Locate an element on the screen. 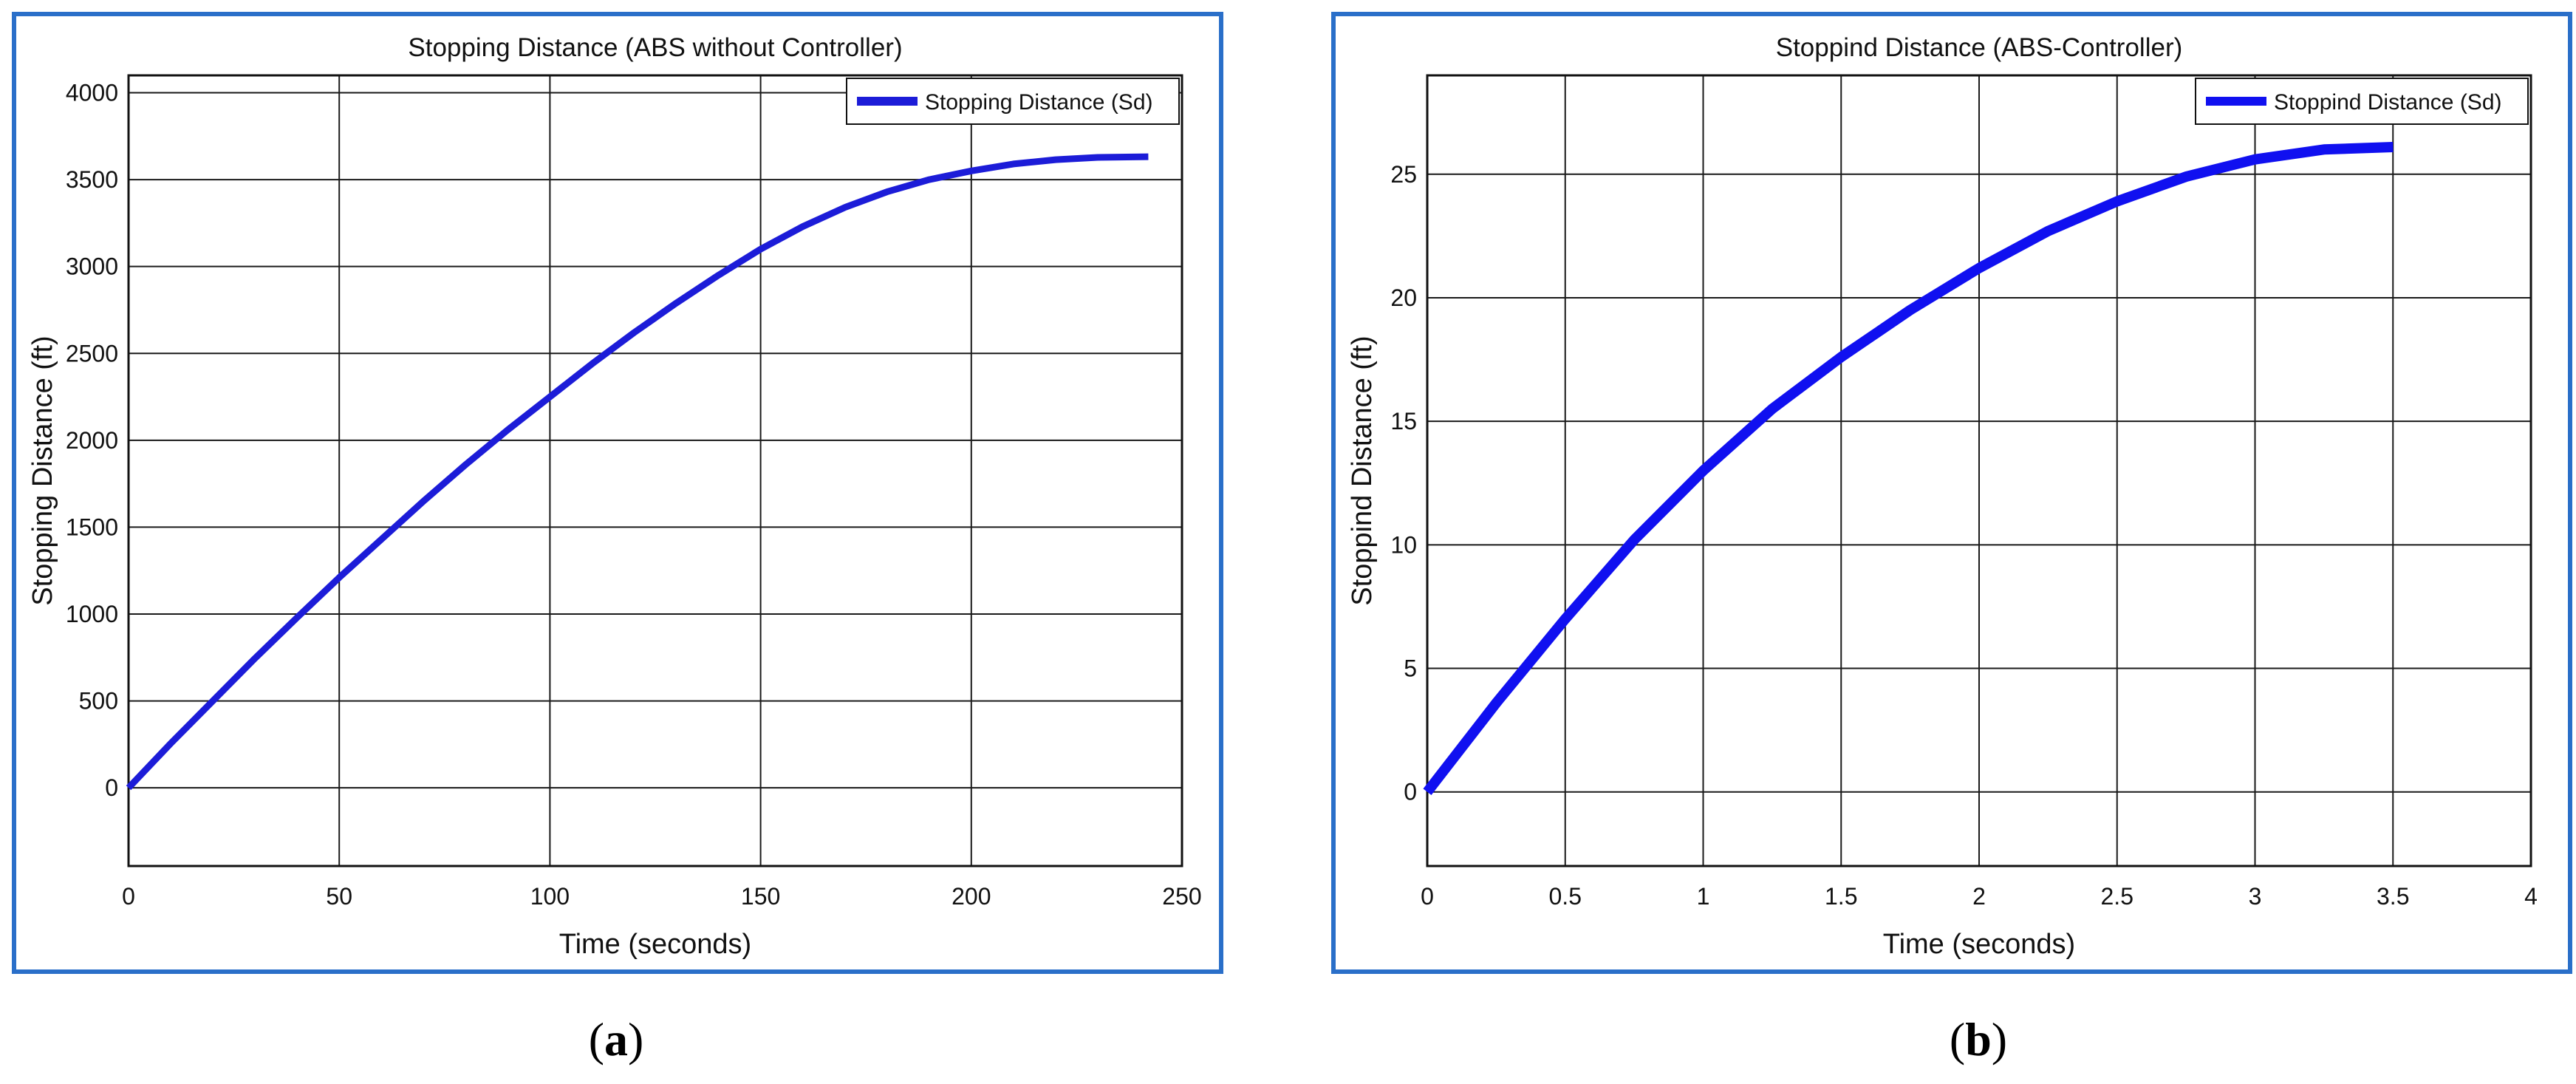 Image resolution: width=2576 pixels, height=1084 pixels. panel-caption-b: (b) is located at coordinates (1979, 1039).